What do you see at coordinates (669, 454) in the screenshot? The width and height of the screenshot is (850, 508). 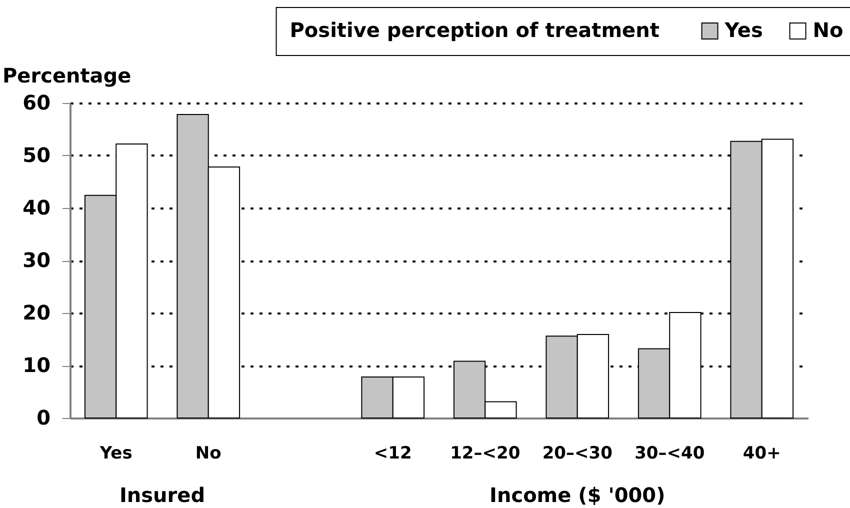 I see `x-tick-label: 30–<40` at bounding box center [669, 454].